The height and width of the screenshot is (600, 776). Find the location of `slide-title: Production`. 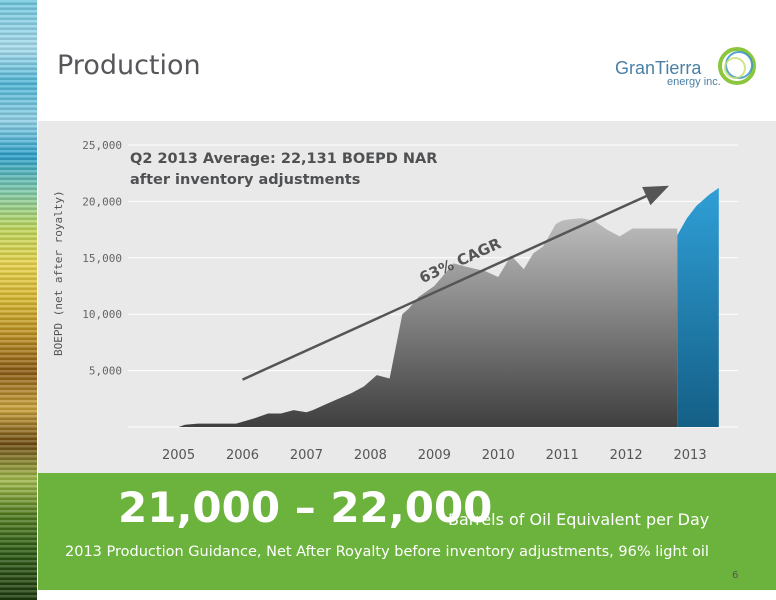

slide-title: Production is located at coordinates (129, 65).